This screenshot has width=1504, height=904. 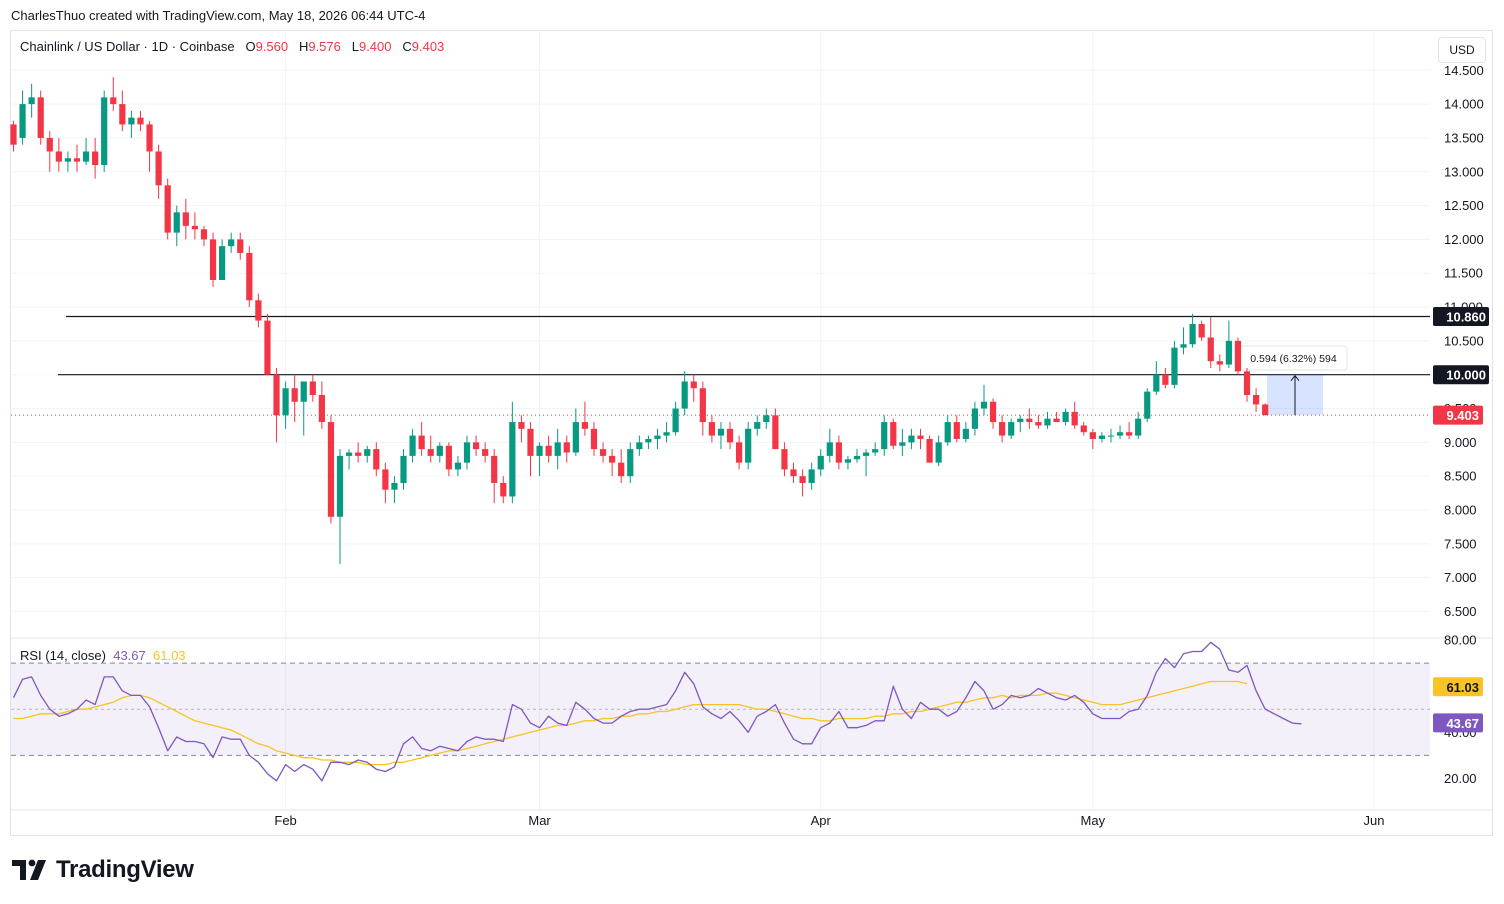 I want to click on rsi-line, so click(x=657, y=711).